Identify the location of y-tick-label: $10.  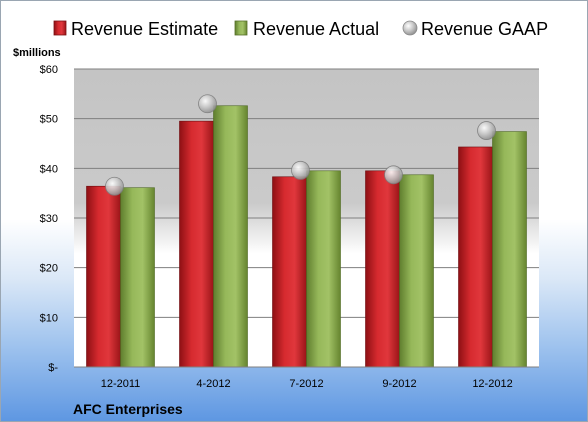
(49, 318).